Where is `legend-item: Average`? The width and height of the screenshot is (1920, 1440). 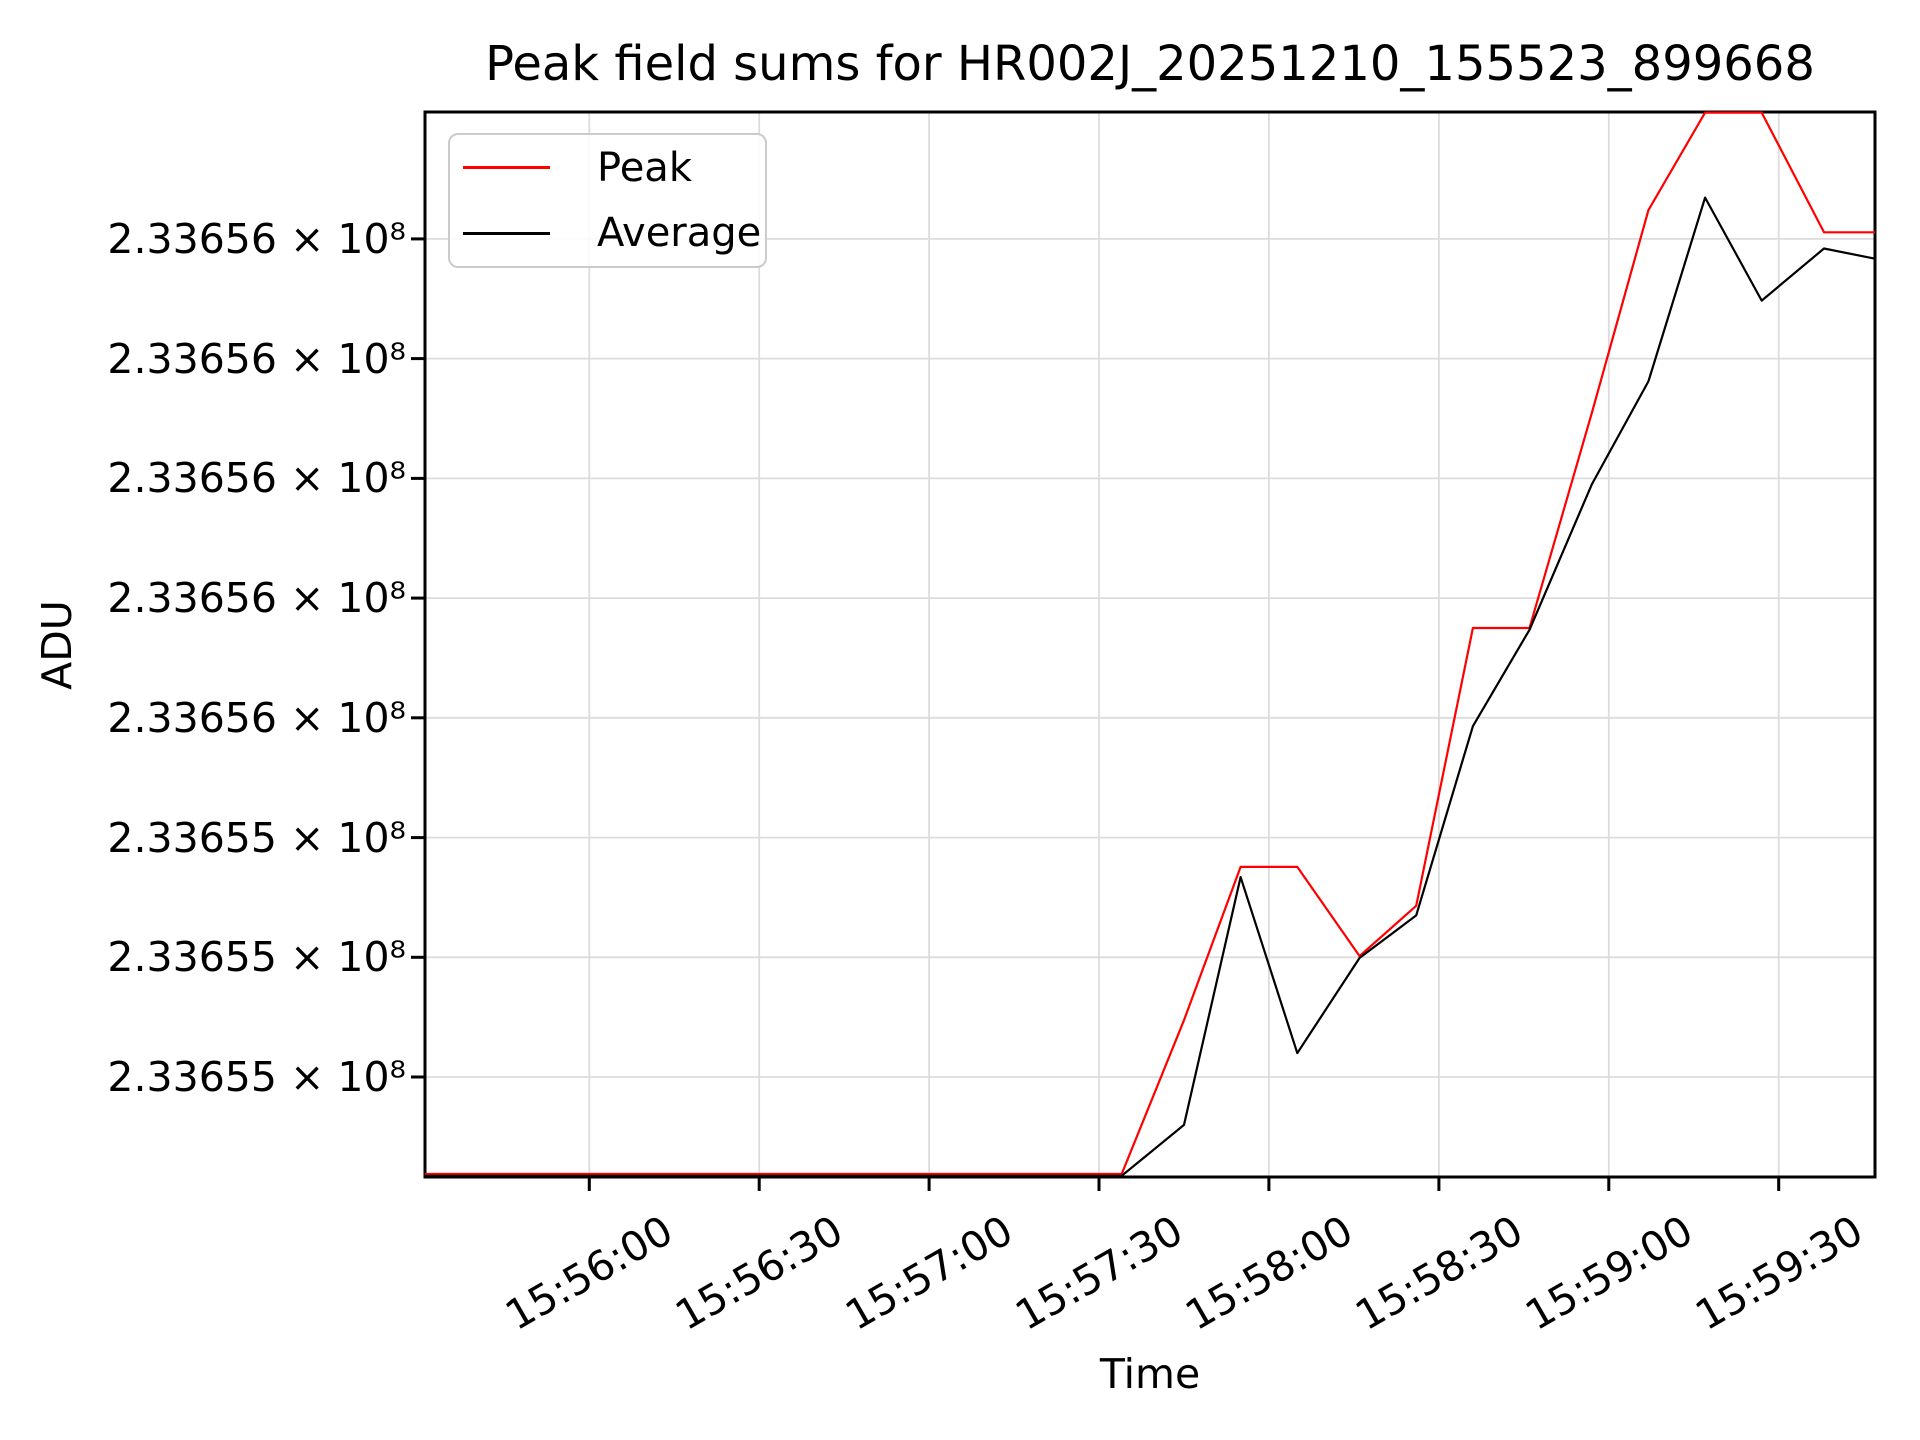
legend-item: Average is located at coordinates (614, 233).